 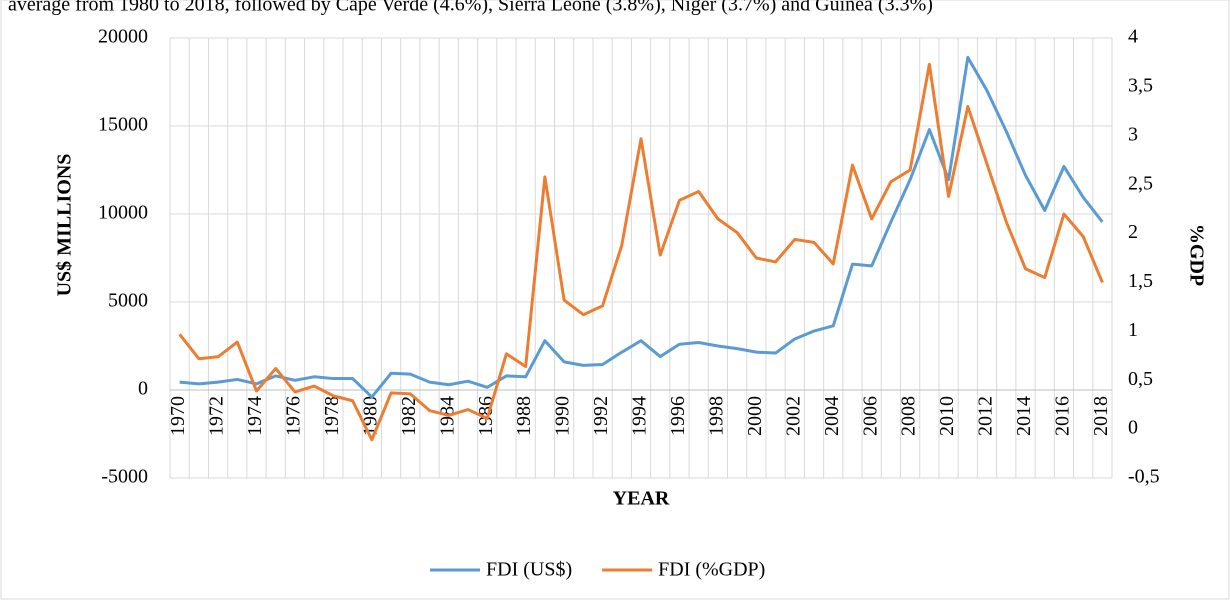 I want to click on y2-tick-label: 1,5, so click(x=1140, y=281).